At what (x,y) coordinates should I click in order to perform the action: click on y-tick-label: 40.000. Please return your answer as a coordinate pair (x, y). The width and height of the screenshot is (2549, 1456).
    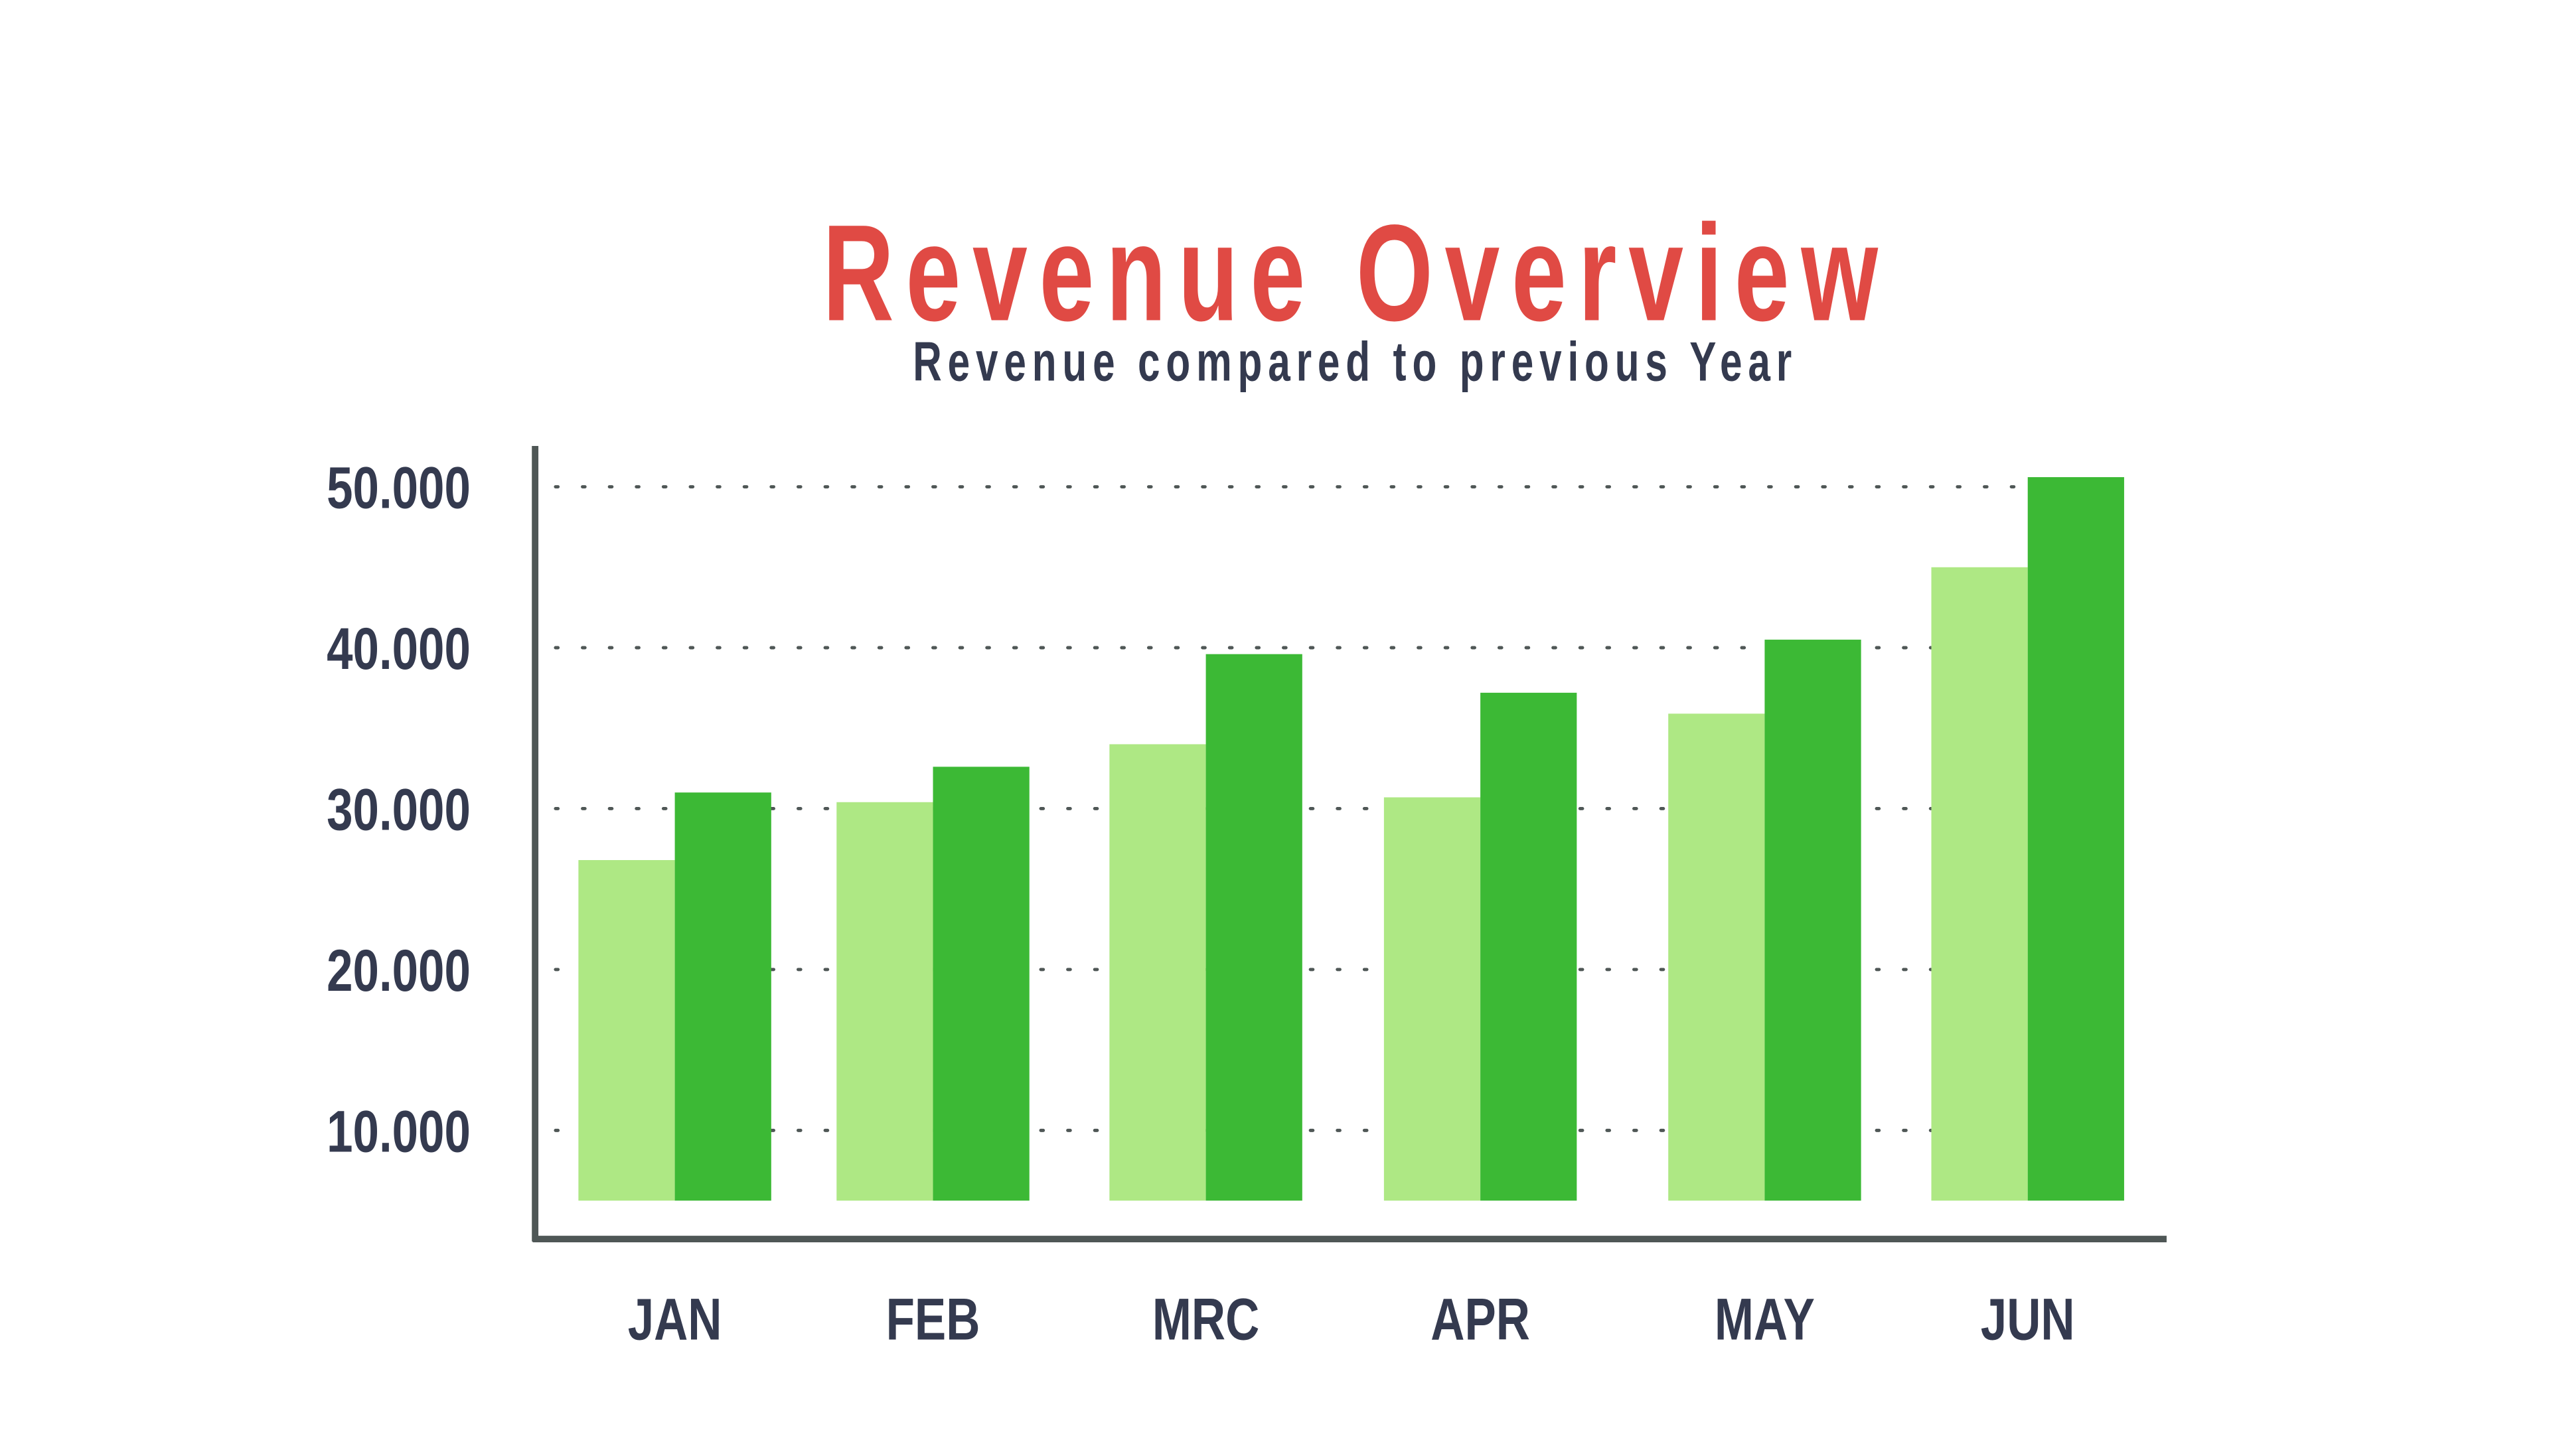
    Looking at the image, I should click on (399, 649).